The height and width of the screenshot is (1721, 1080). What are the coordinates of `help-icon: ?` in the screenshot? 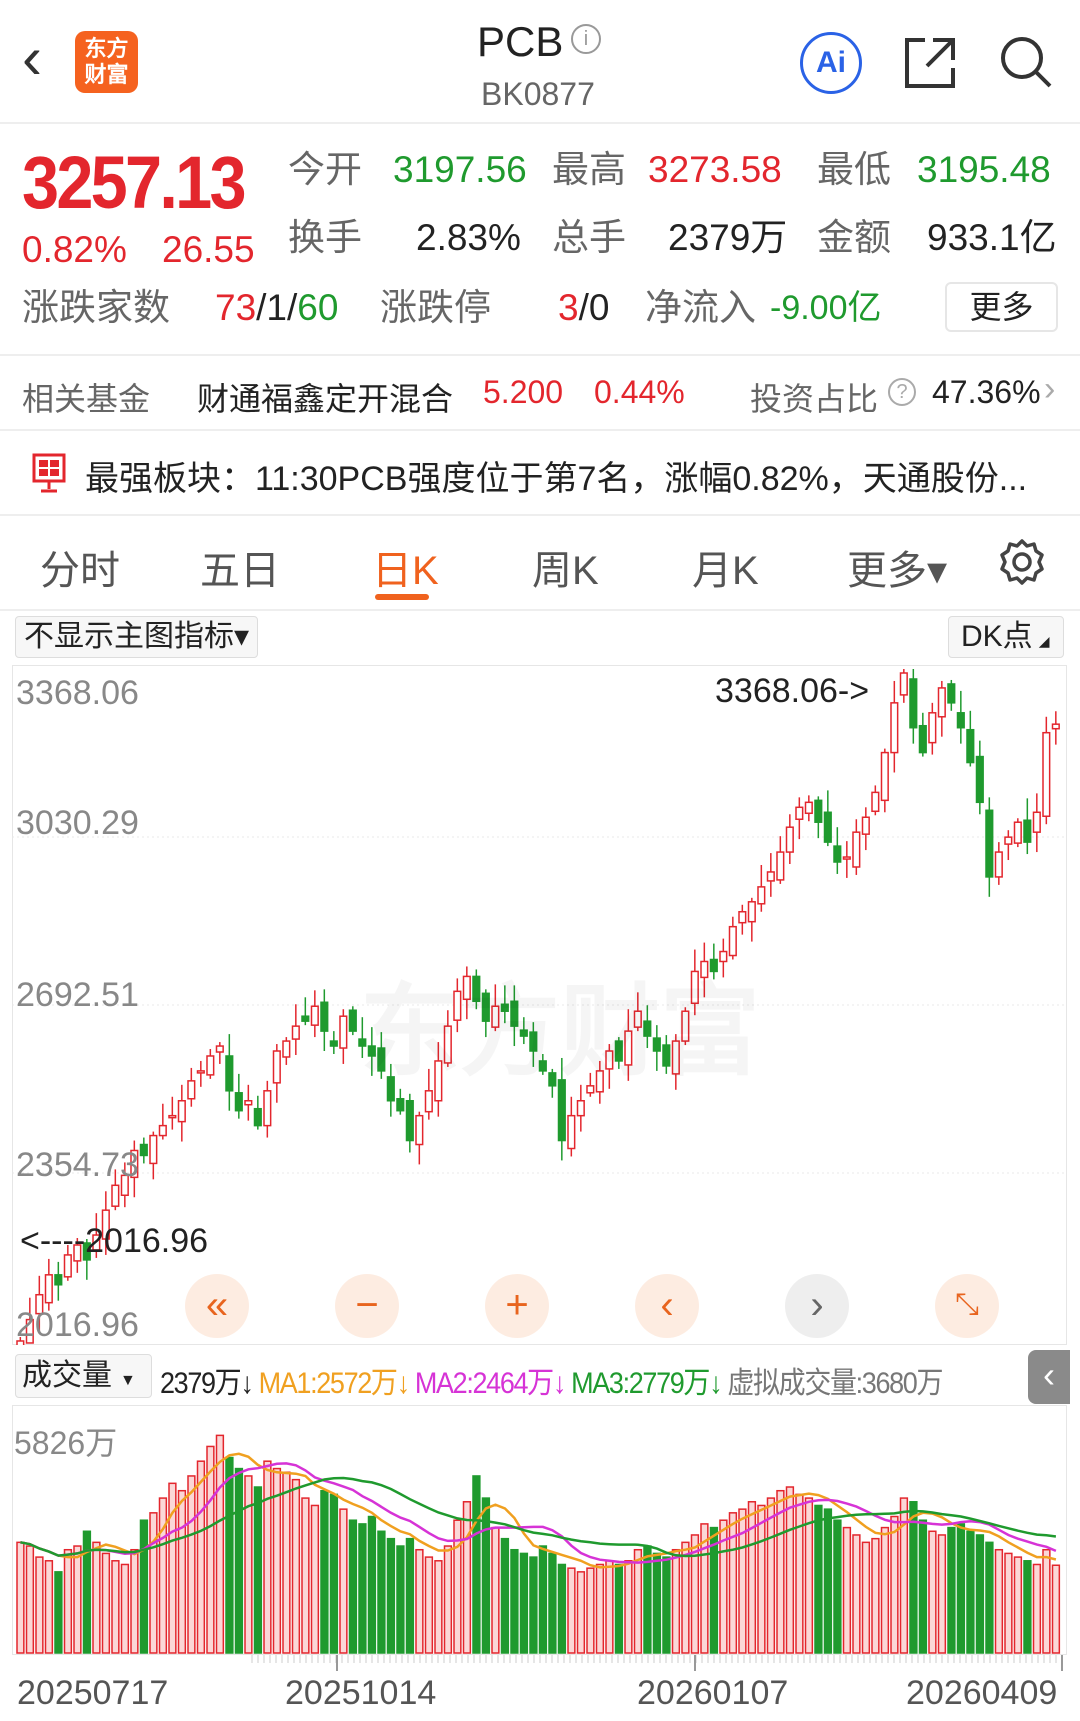 It's located at (902, 392).